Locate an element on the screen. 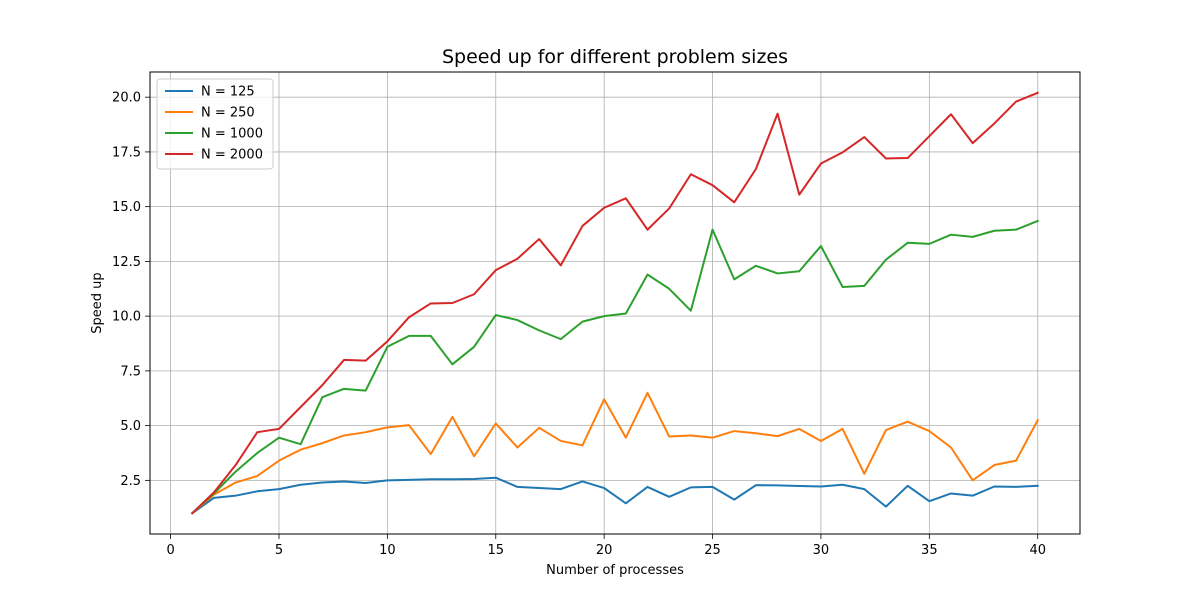 Image resolution: width=1200 pixels, height=600 pixels. x-tick-label: 35 is located at coordinates (929, 550).